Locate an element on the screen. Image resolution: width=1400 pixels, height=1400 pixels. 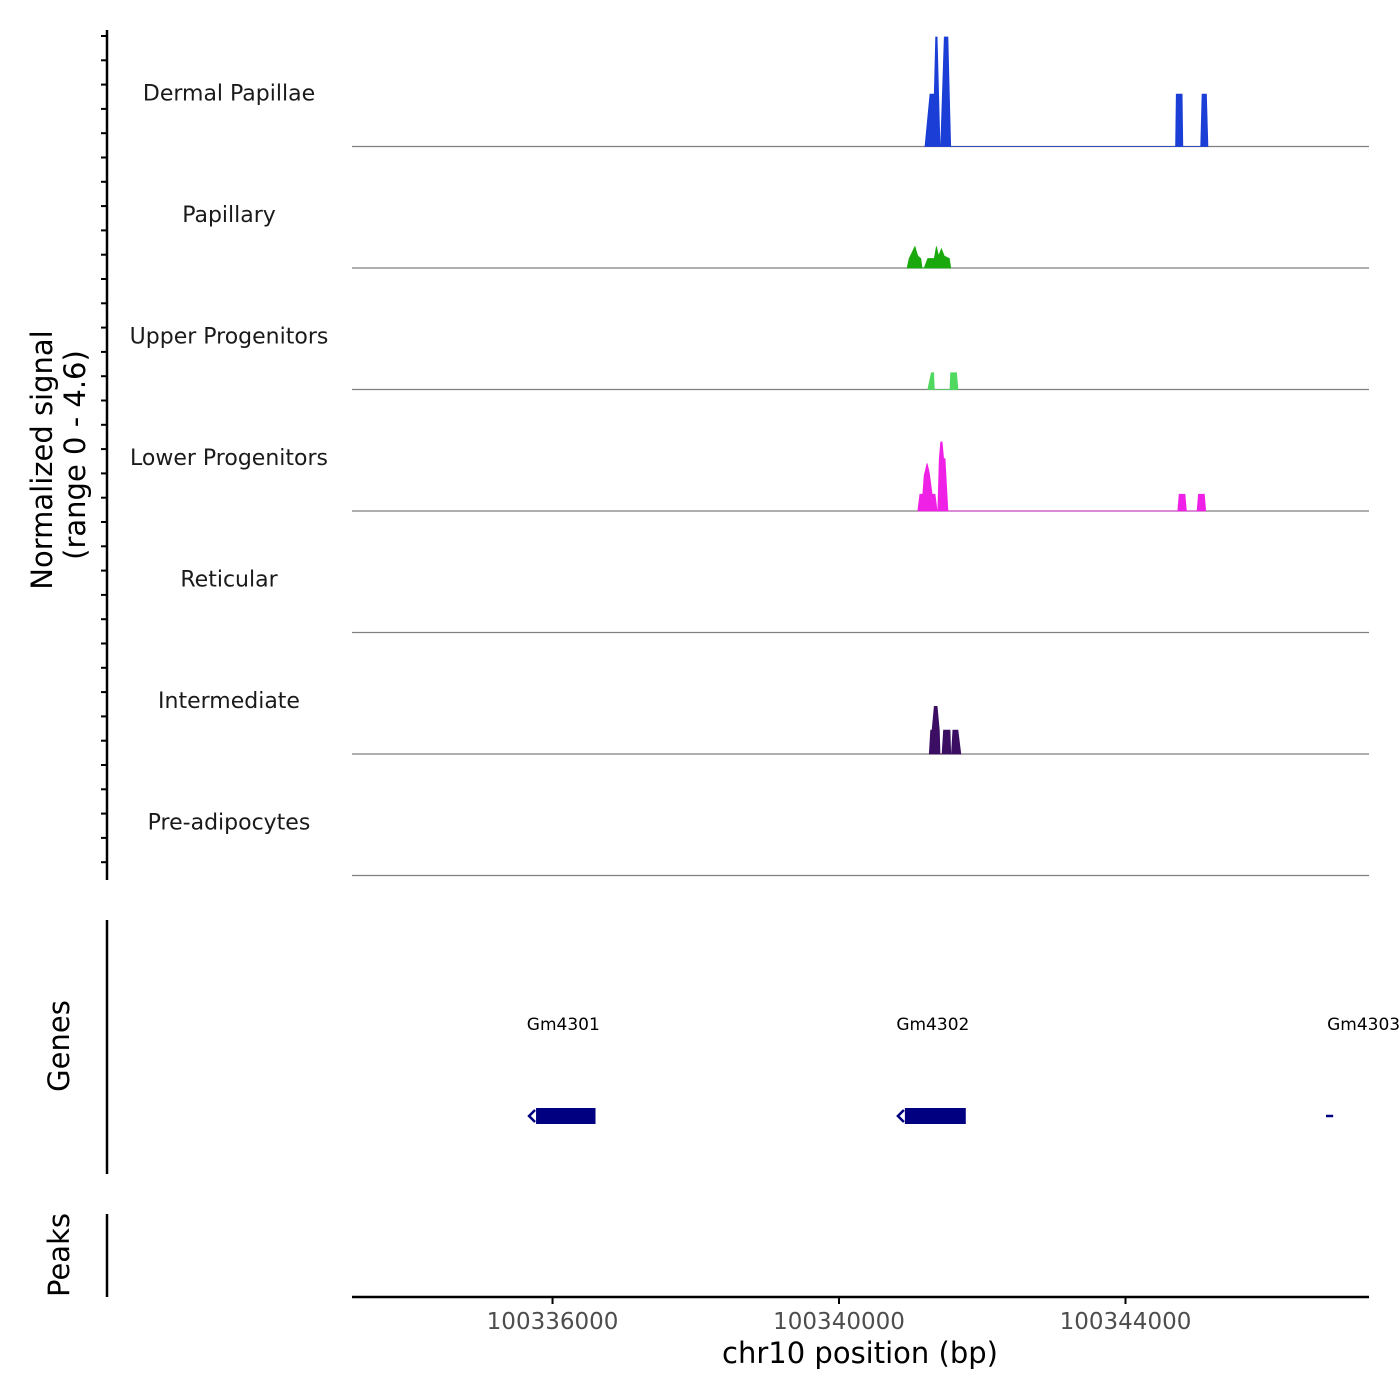
x-tick-label: 100344000 is located at coordinates (1126, 1322).